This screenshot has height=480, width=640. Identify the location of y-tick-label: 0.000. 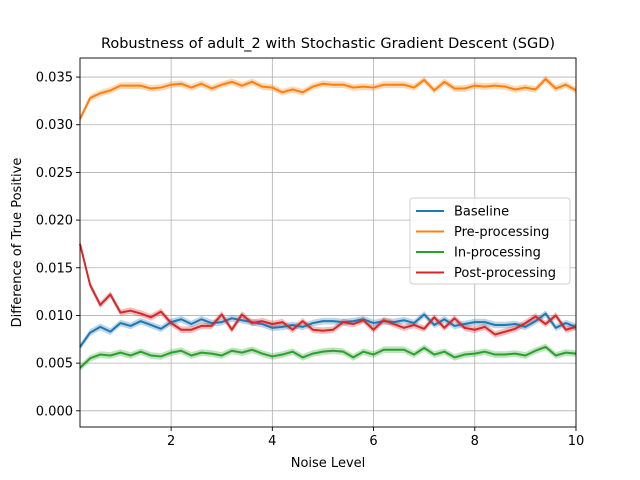
(54, 411).